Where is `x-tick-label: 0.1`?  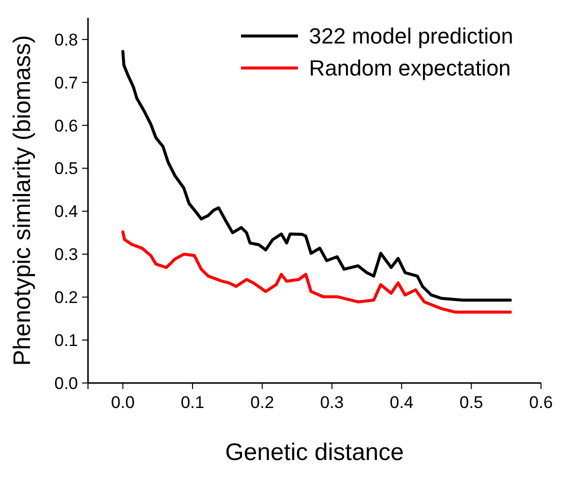
x-tick-label: 0.1 is located at coordinates (192, 402).